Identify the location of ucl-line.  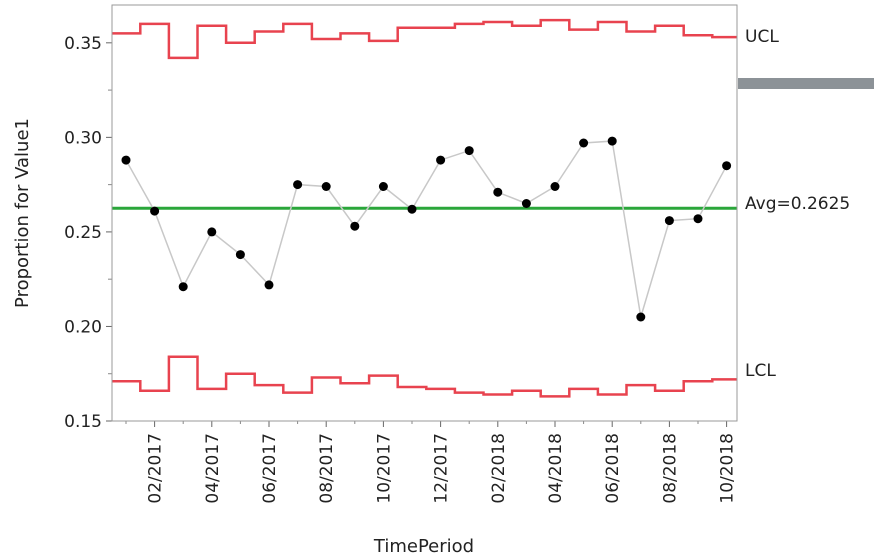
(424, 39).